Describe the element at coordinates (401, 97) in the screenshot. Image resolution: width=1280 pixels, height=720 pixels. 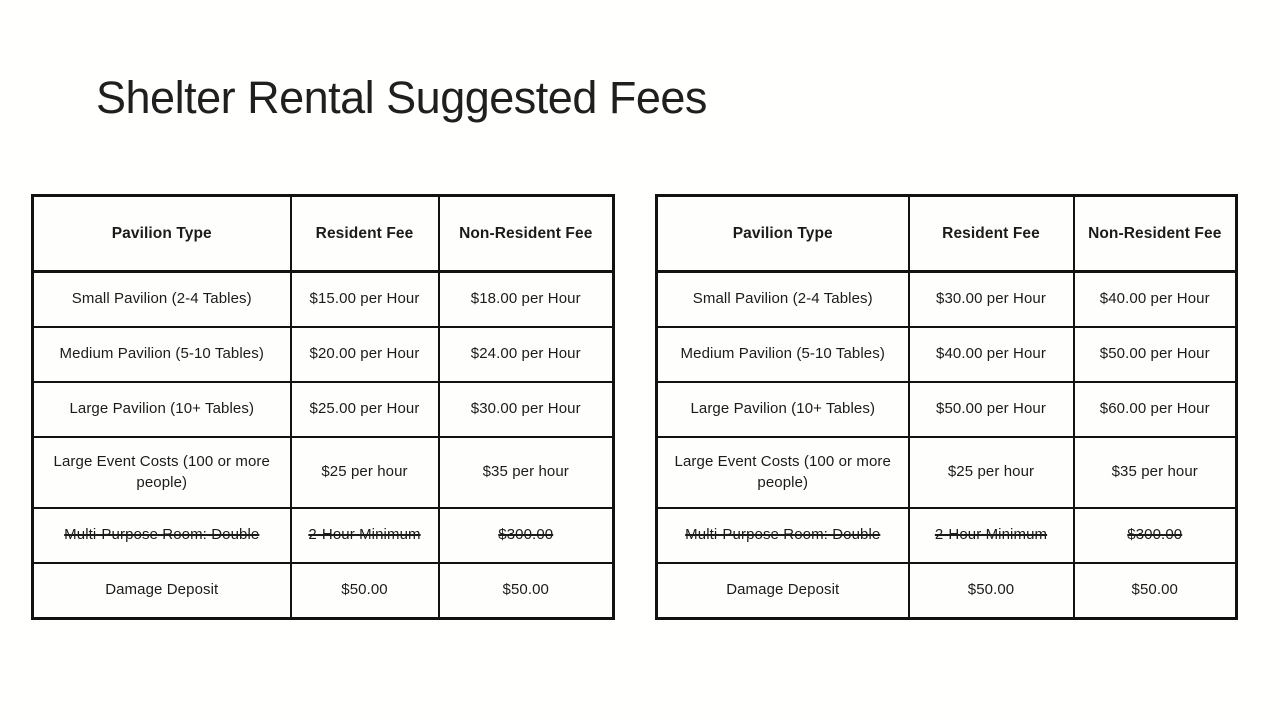
I see `page-title: Shelter Rental Suggested Fees` at that location.